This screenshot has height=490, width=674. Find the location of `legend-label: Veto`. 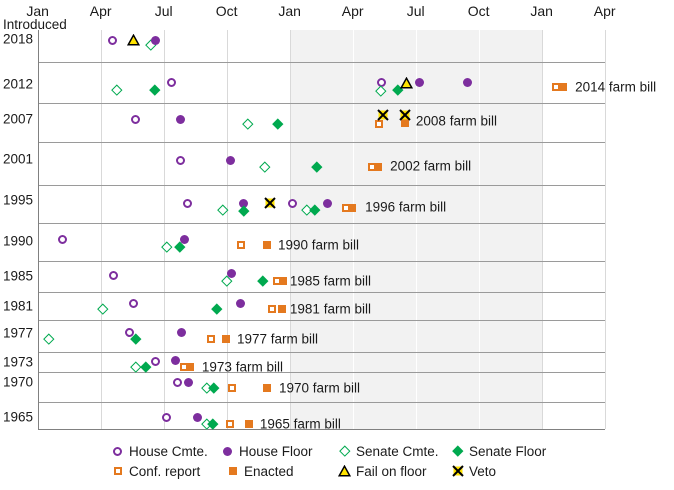

legend-label: Veto is located at coordinates (483, 471).